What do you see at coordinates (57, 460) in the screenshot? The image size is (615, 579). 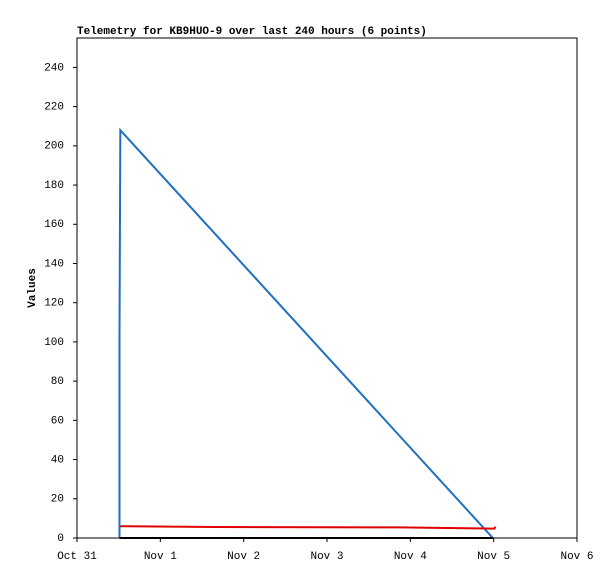 I see `y-tick-label: 40` at bounding box center [57, 460].